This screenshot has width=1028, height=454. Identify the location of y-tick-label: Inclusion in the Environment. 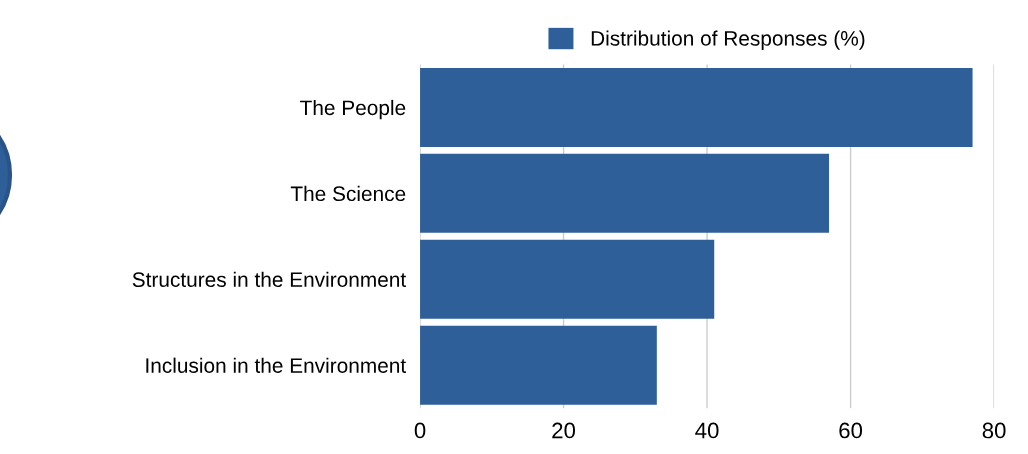
(276, 365).